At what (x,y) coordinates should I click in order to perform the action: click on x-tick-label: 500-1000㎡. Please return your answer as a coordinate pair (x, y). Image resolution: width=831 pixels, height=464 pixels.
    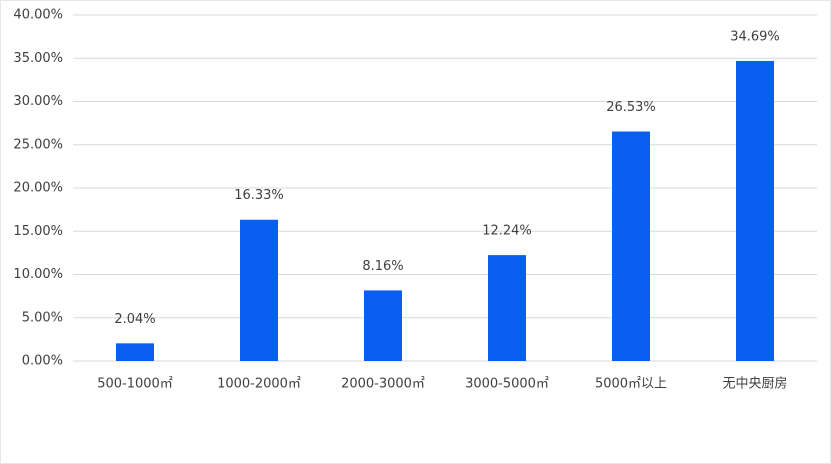
    Looking at the image, I should click on (135, 384).